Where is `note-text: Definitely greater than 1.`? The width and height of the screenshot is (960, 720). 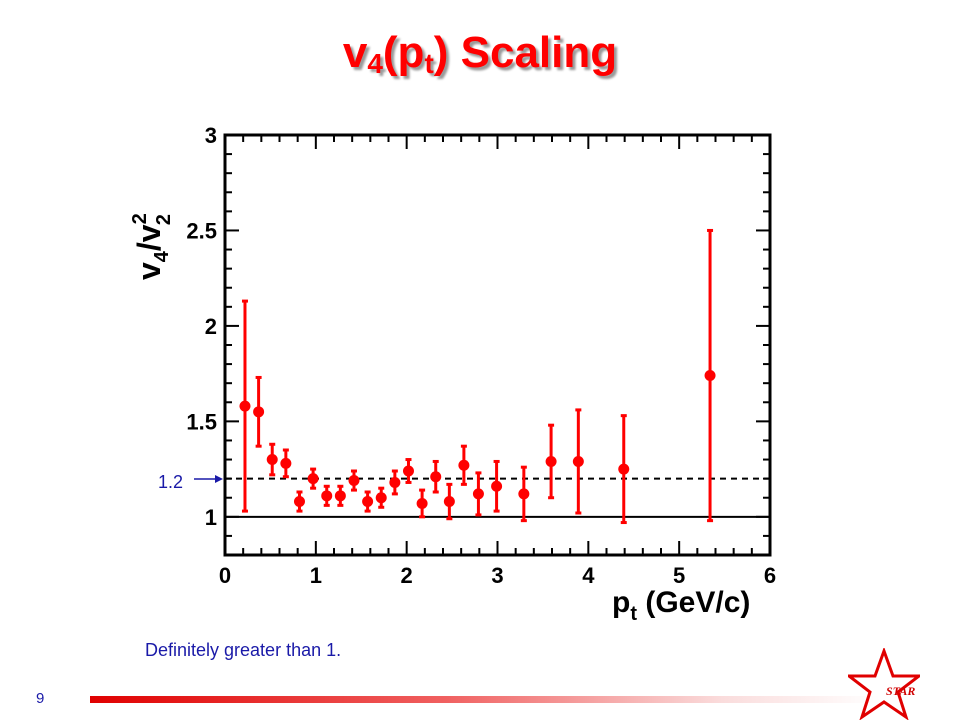
note-text: Definitely greater than 1. is located at coordinates (243, 650).